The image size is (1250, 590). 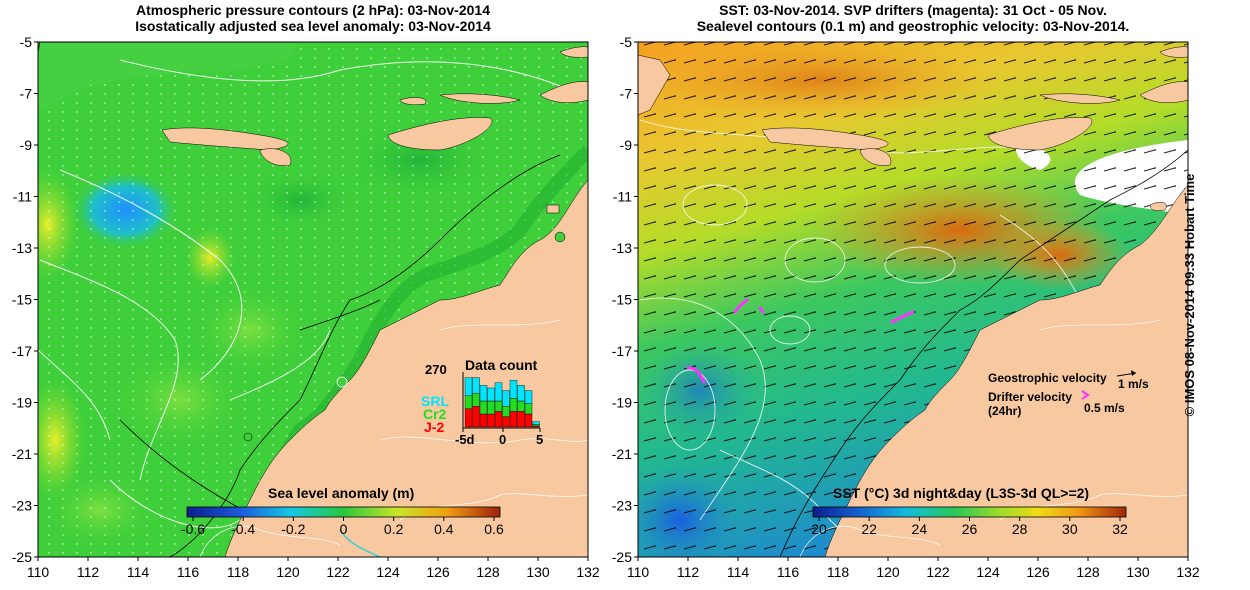 What do you see at coordinates (293, 529) in the screenshot?
I see `sla-colorbar-tick-label: -0.2` at bounding box center [293, 529].